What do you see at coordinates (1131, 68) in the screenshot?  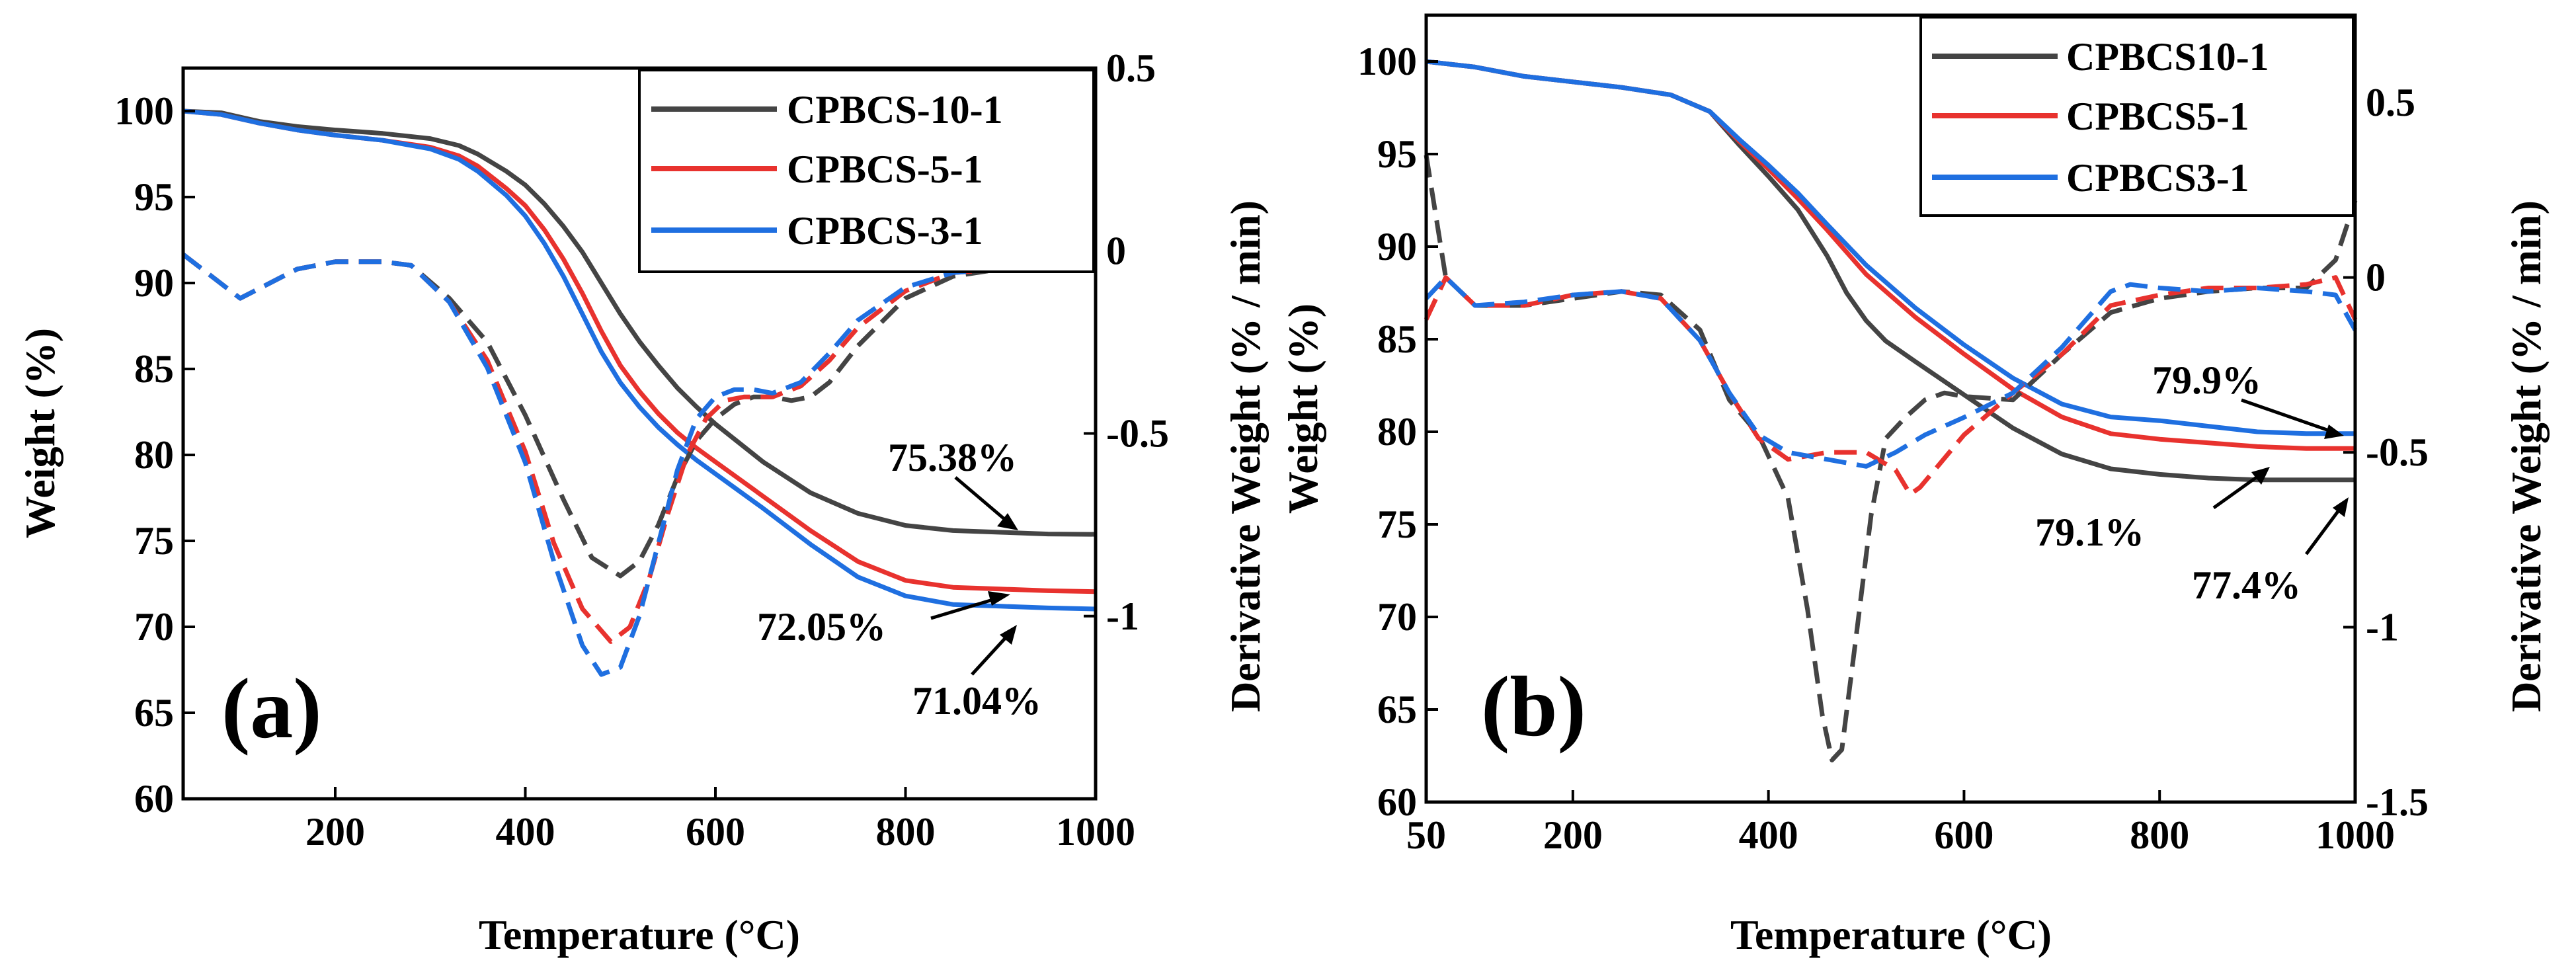 I see `panel-a-y2tick-label-3: 0.5` at bounding box center [1131, 68].